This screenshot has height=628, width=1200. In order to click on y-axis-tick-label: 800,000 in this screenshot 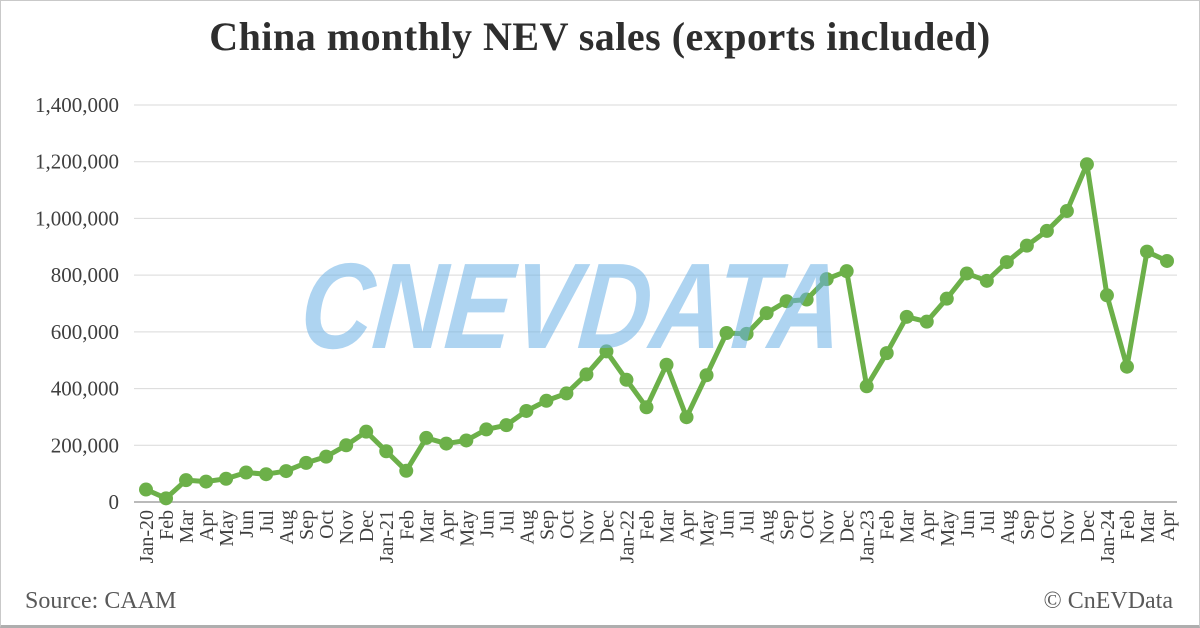, I will do `click(85, 275)`.